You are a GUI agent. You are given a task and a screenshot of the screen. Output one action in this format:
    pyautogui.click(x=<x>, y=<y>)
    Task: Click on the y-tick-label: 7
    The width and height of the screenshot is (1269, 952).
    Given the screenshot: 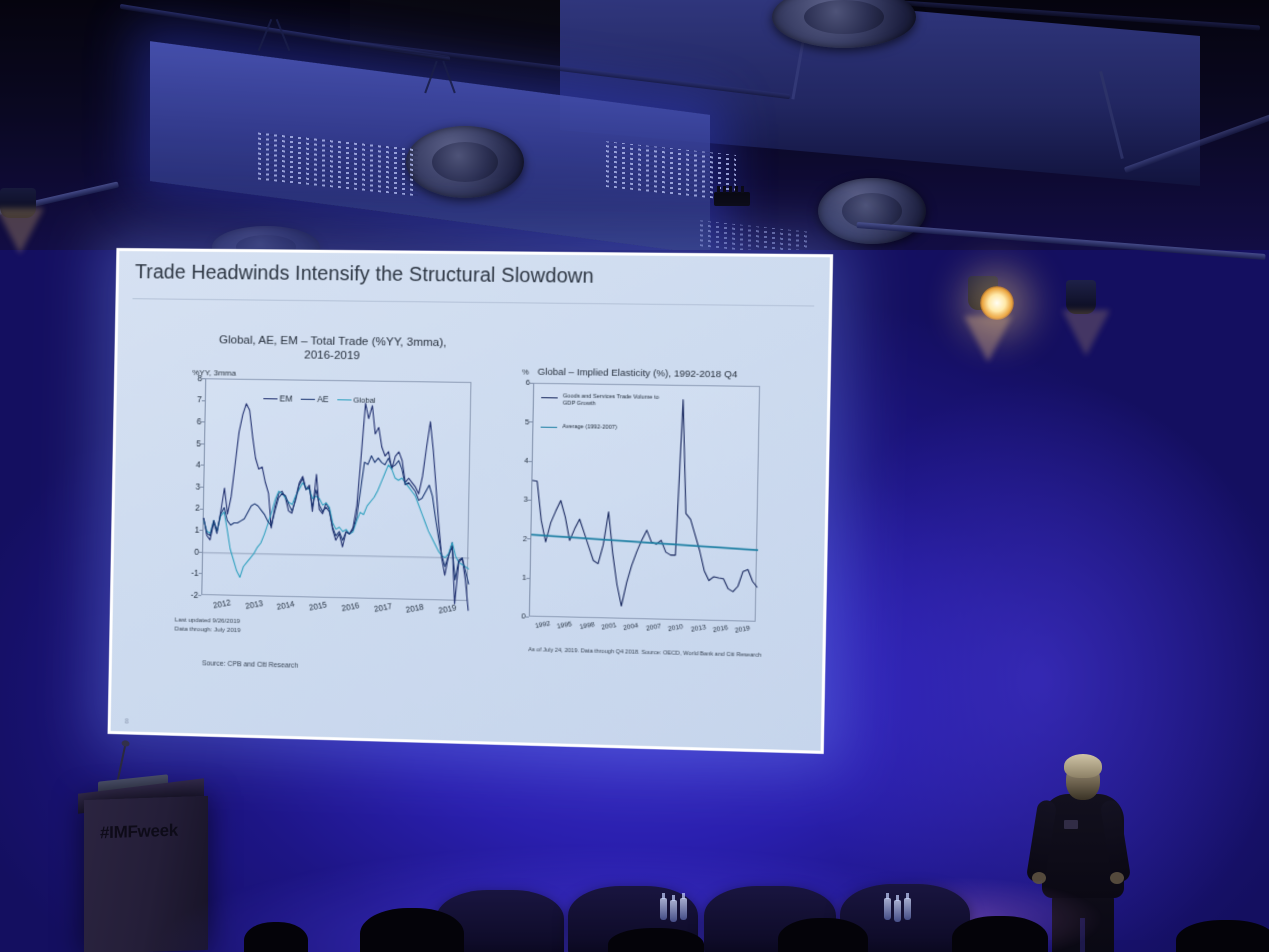 What is the action you would take?
    pyautogui.click(x=199, y=399)
    